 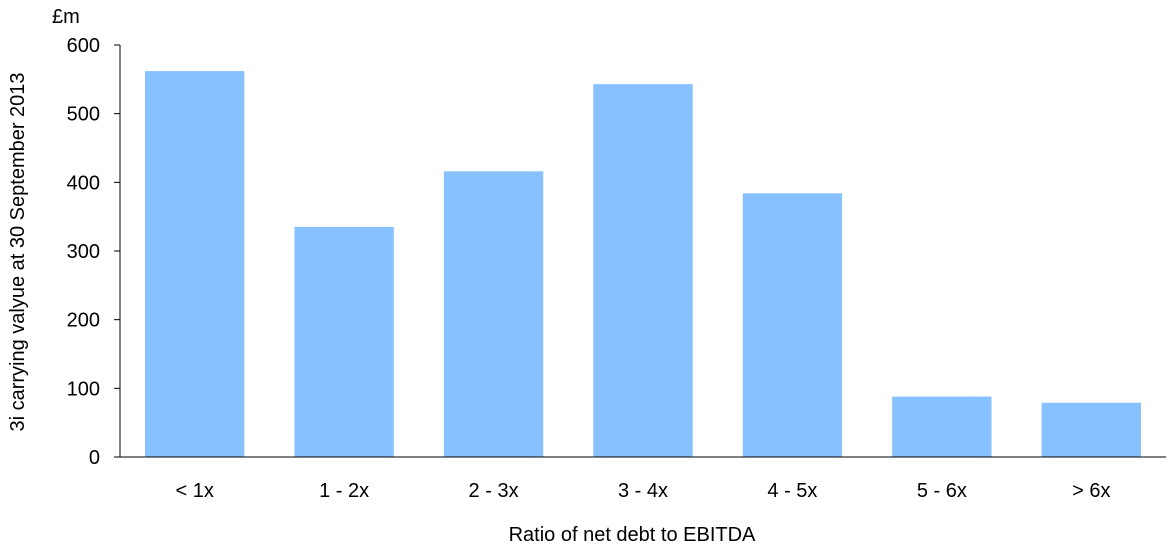 I want to click on x-tick-labels: < 1x 1 - 2x 2 - 3x 3 - 4x 4 - 5x 5 - 6x > 6x, so click(x=643, y=491).